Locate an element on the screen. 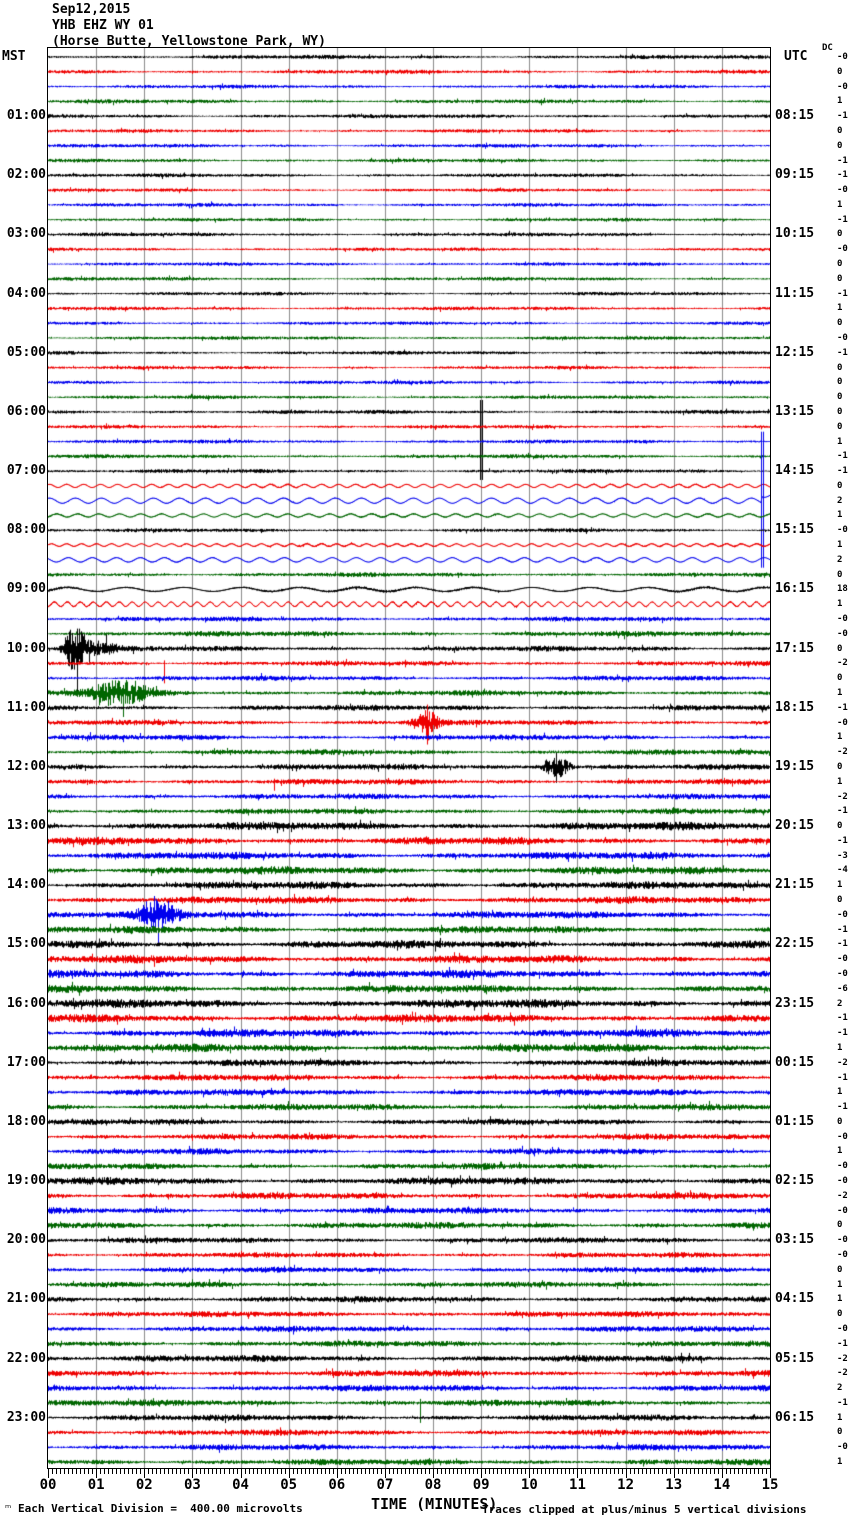 The height and width of the screenshot is (1534, 850). x-axis-tick-label: 12 is located at coordinates (626, 1485).